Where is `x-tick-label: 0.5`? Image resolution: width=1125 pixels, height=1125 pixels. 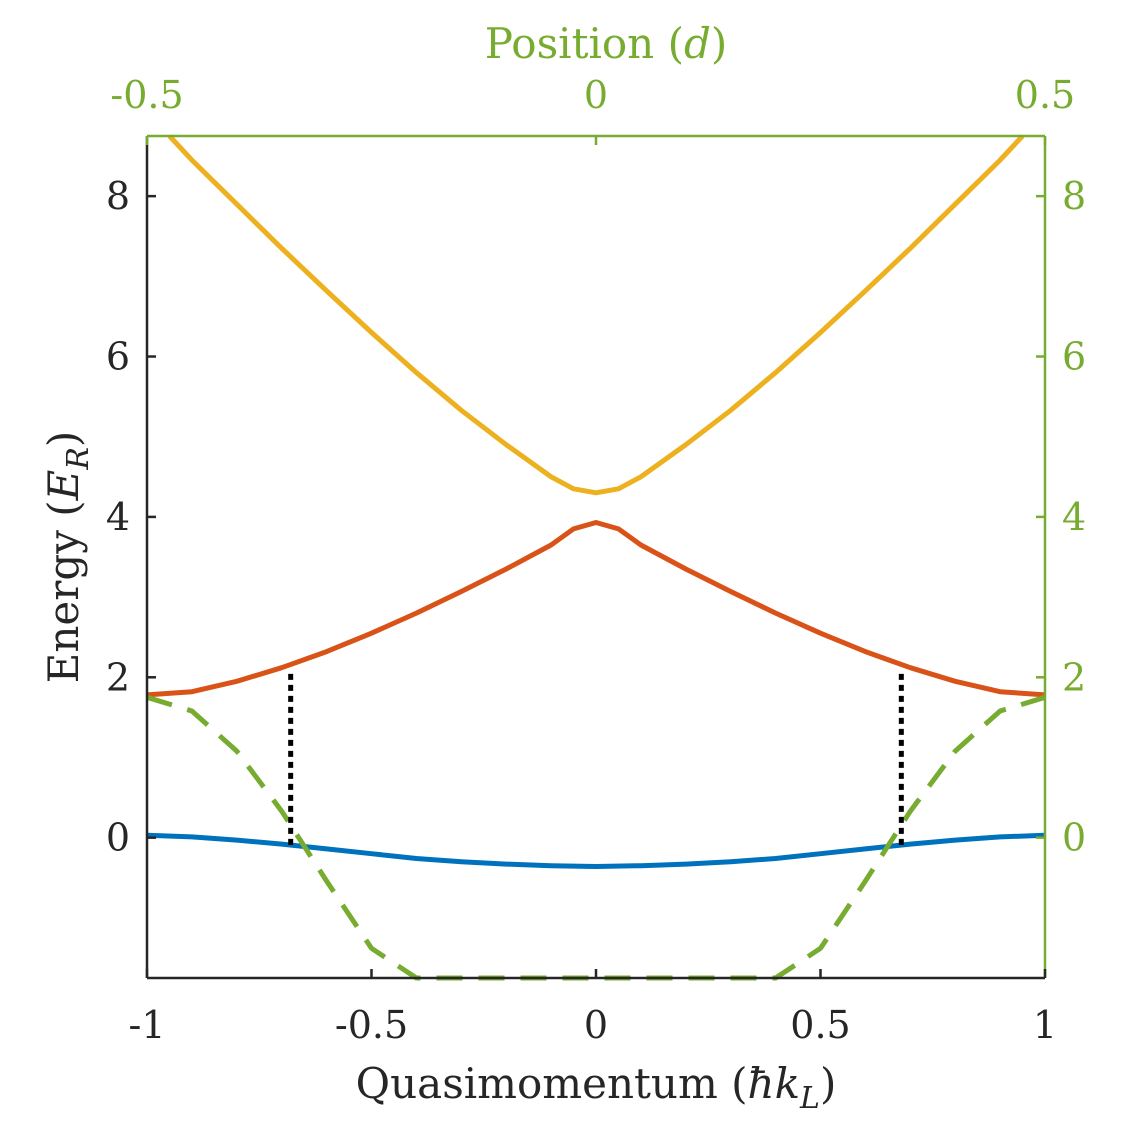
x-tick-label: 0.5 is located at coordinates (820, 1025).